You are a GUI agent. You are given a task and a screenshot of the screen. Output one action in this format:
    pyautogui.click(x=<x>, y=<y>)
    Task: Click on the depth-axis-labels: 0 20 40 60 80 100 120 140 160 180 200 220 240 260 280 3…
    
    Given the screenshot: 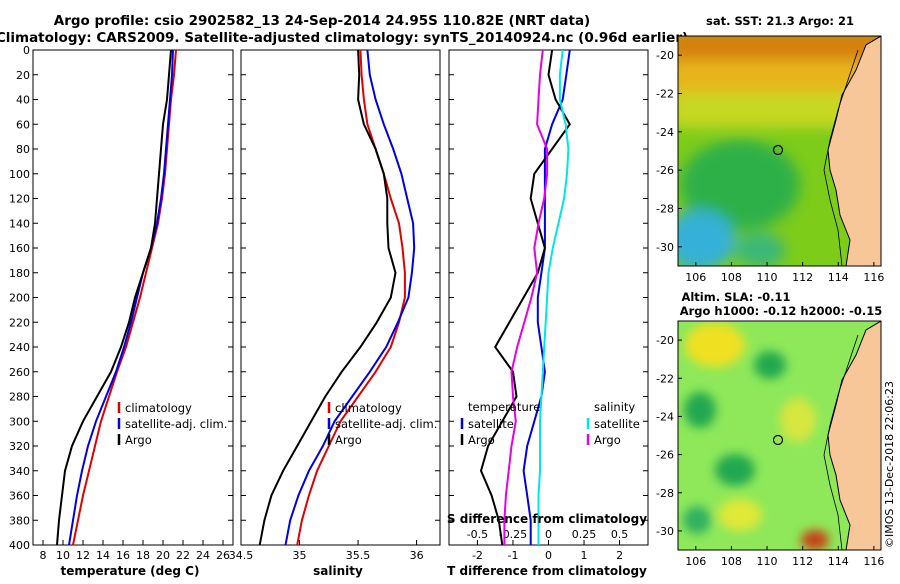 What is the action you would take?
    pyautogui.click(x=19, y=298)
    